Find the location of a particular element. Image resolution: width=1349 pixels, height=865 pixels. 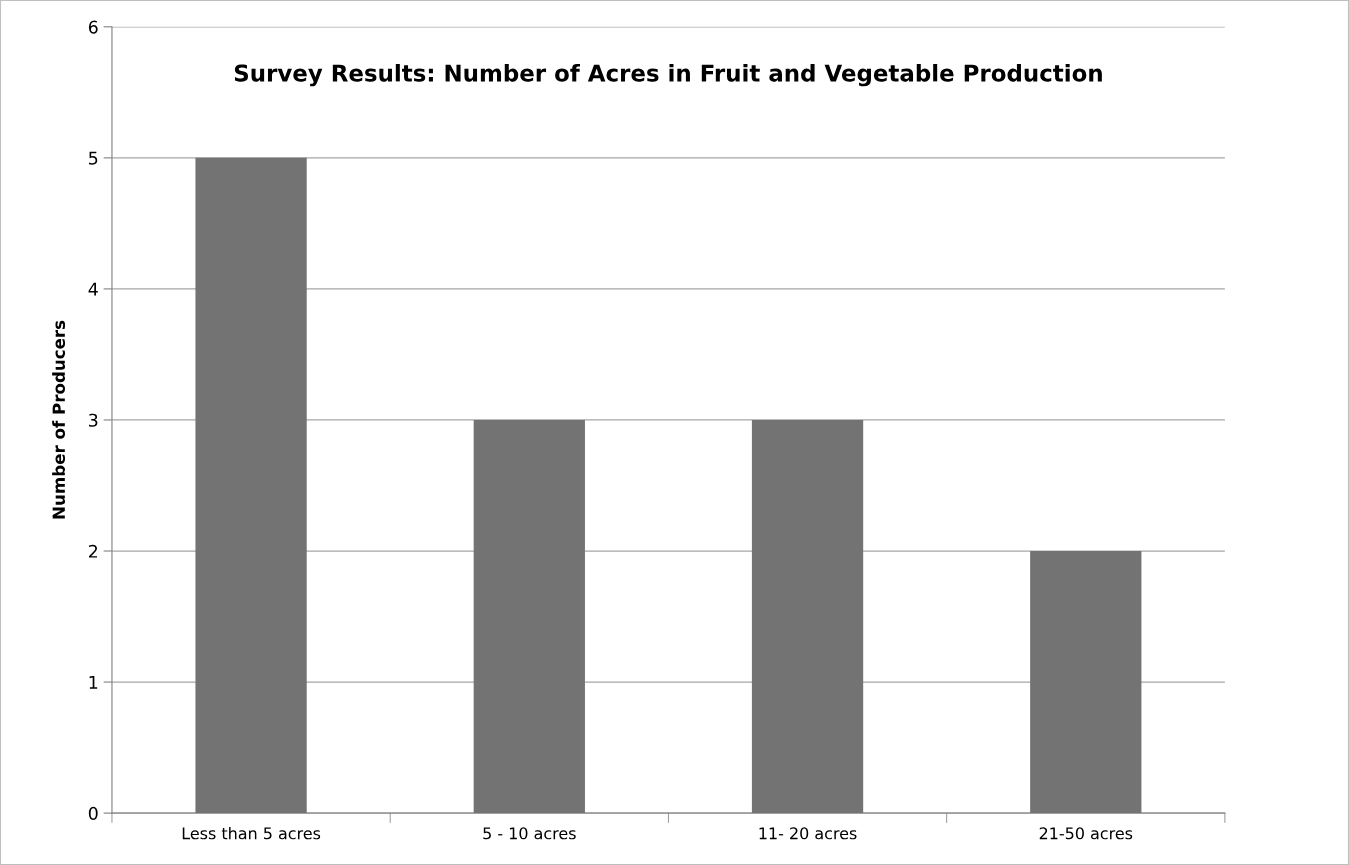

y-tick-label: 3 is located at coordinates (93, 420).